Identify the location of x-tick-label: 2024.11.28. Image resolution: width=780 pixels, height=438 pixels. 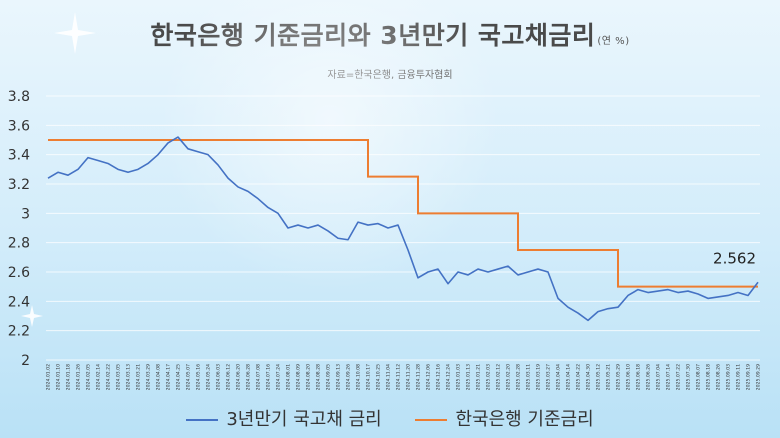
(419, 377).